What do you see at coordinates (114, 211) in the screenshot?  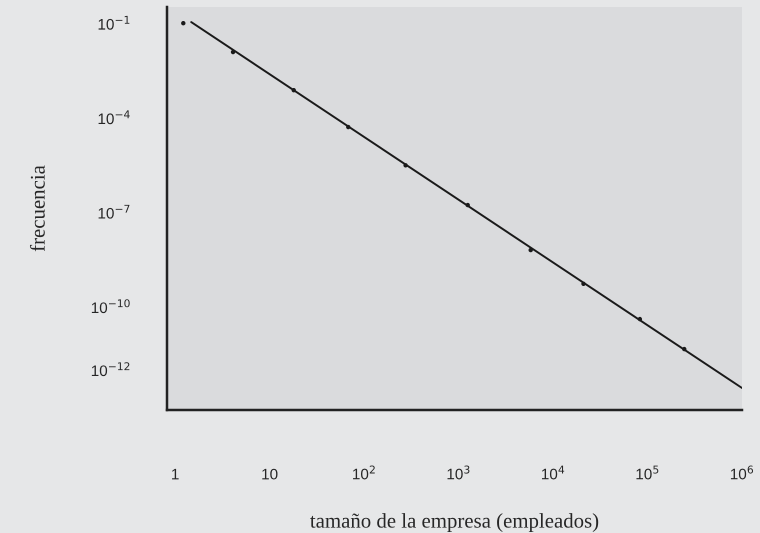 I see `y-tick-label: 10$^{−7}$` at bounding box center [114, 211].